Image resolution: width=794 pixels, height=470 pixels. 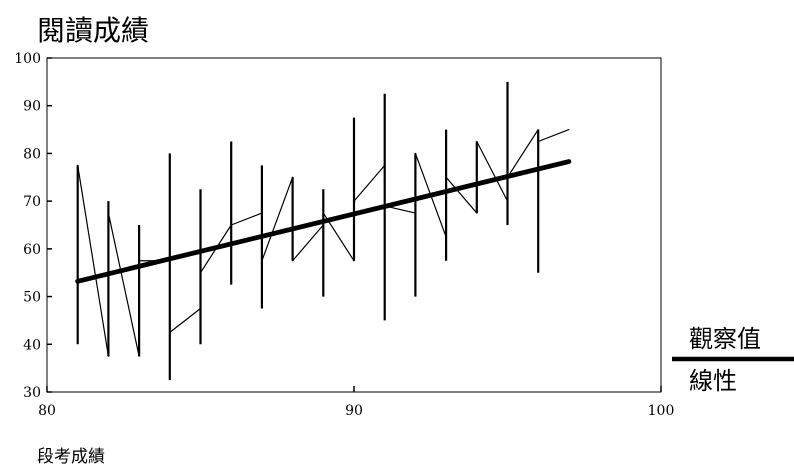 What do you see at coordinates (725, 339) in the screenshot?
I see `legend-label-observed: 觀察值` at bounding box center [725, 339].